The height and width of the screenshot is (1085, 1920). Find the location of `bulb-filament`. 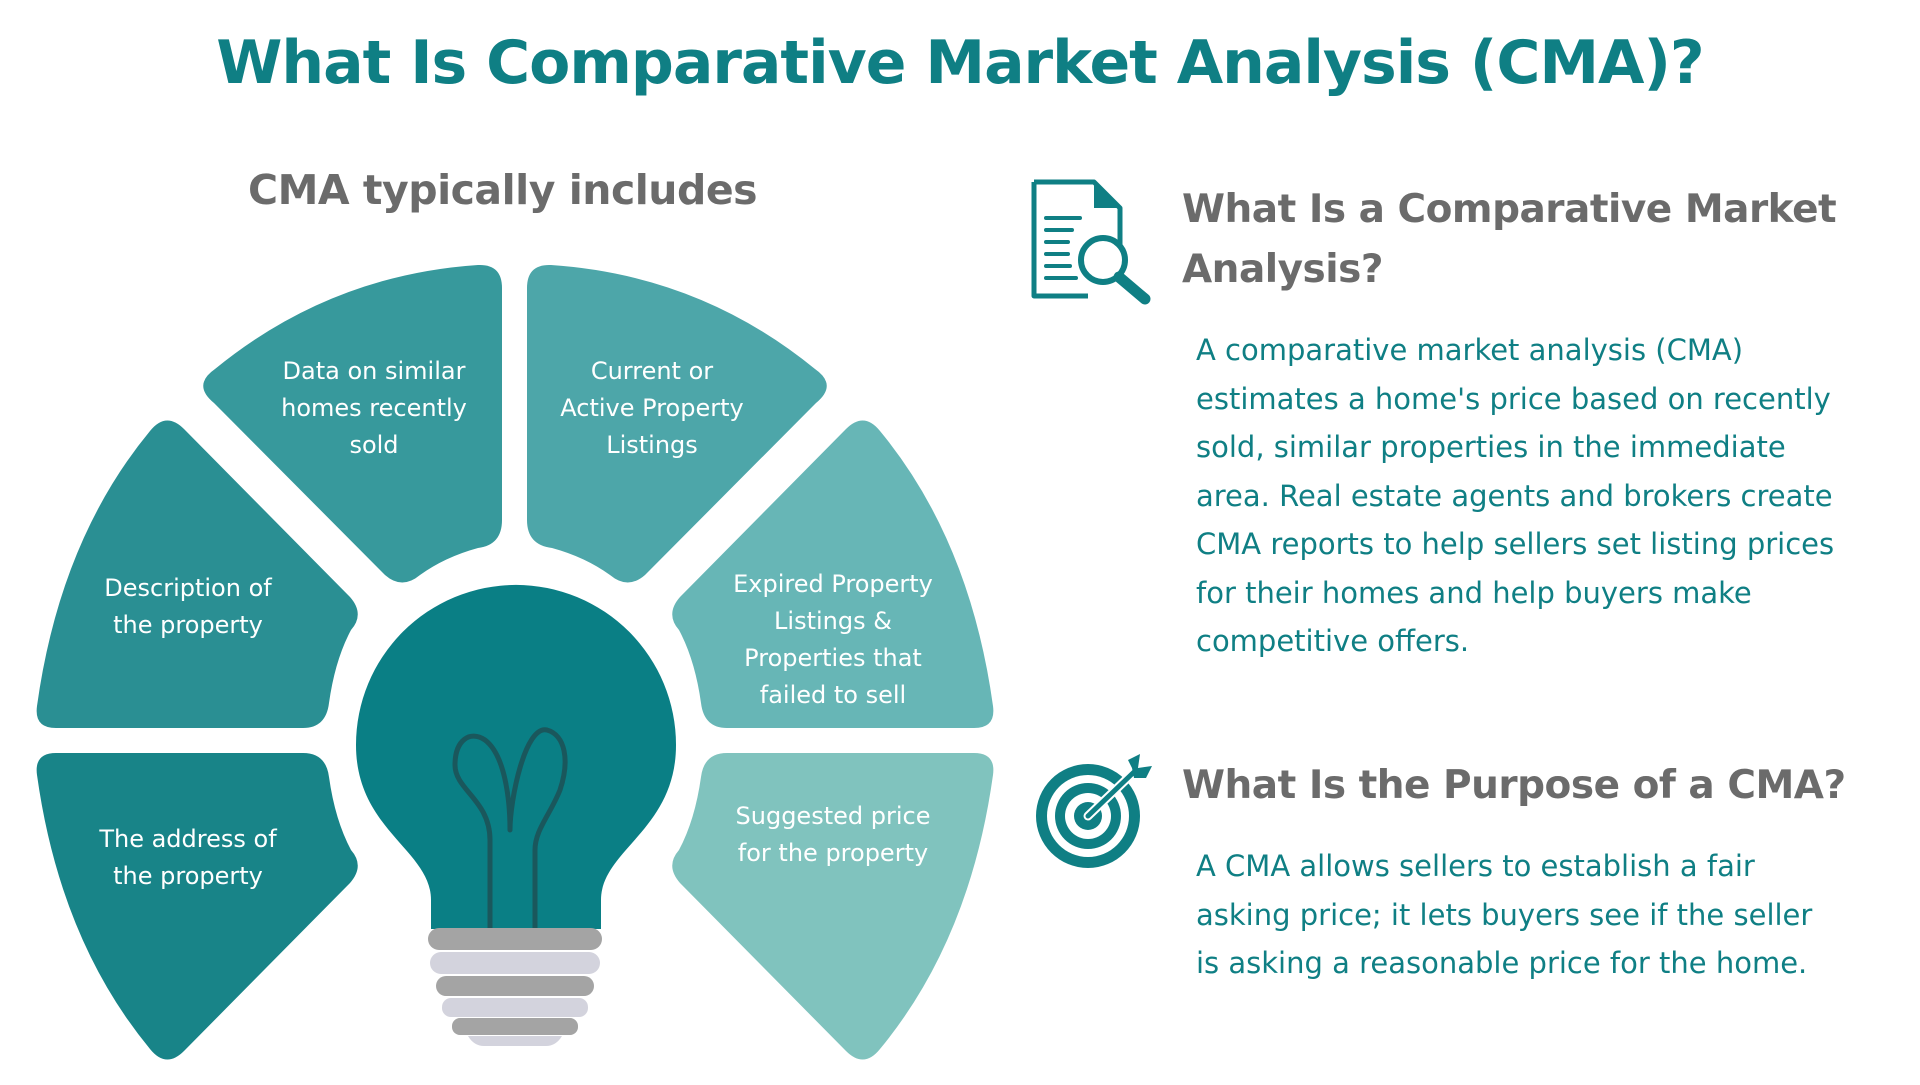

bulb-filament is located at coordinates (510, 829).